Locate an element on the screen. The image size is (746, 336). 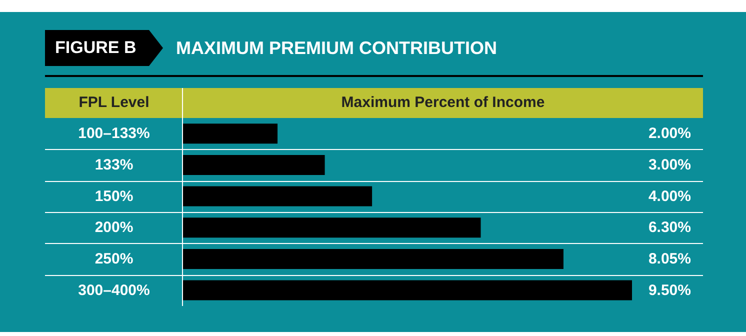
y-tick-label: 300–400% is located at coordinates (114, 290).